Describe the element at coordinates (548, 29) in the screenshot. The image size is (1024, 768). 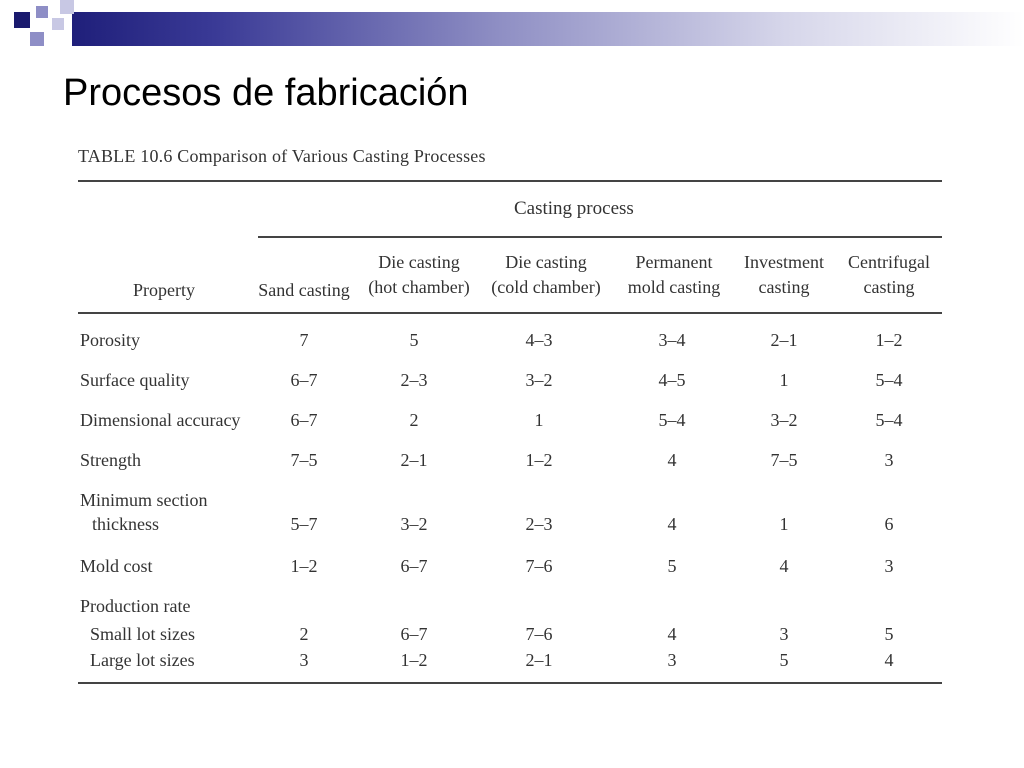
I see `title-decoration-bar` at that location.